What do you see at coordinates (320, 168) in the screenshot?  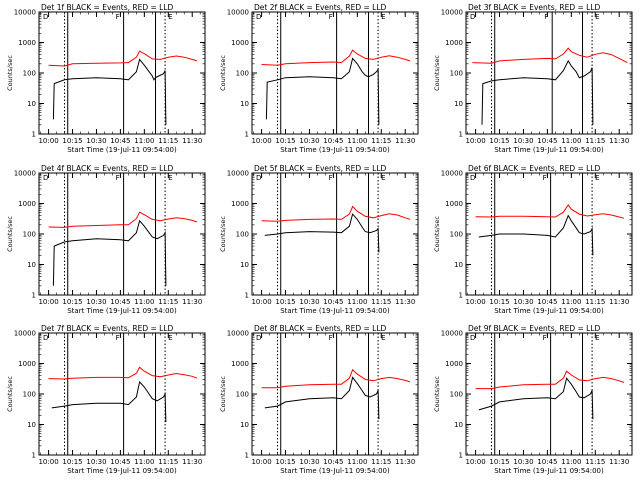 I see `panel-title: Det 5f BLACK = Events, RED = LLD` at bounding box center [320, 168].